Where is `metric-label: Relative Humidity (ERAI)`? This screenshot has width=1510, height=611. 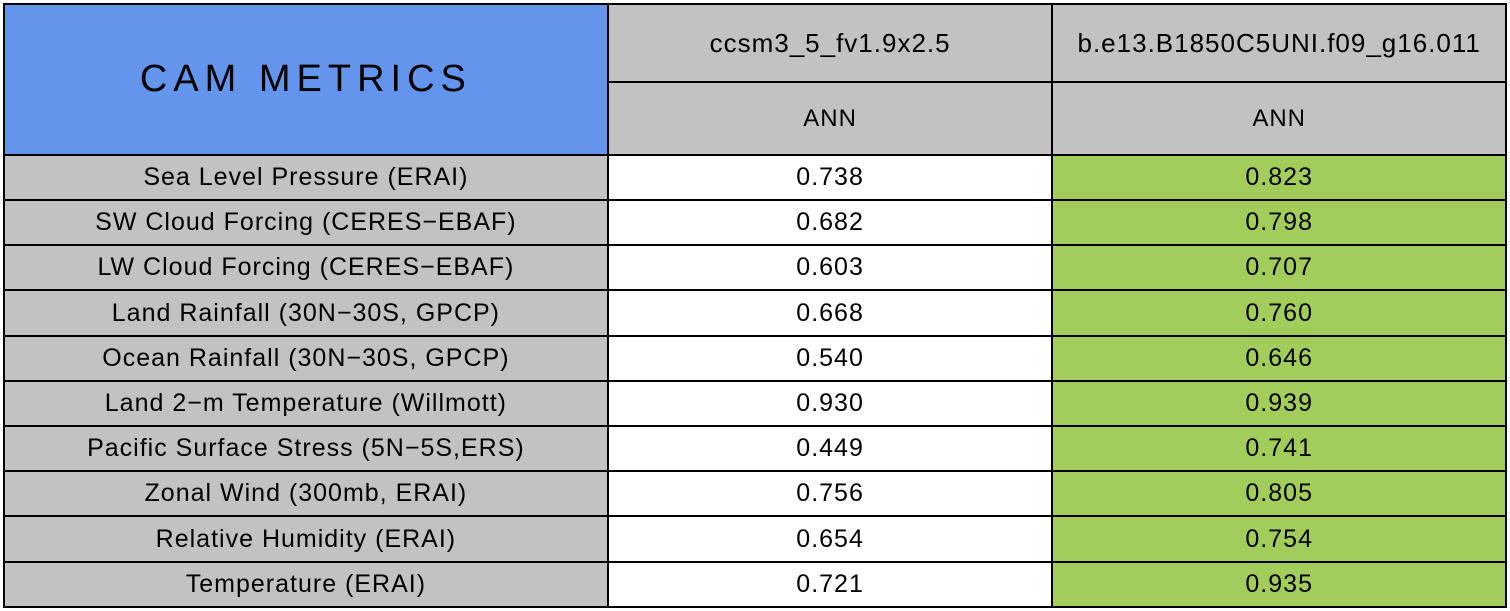 metric-label: Relative Humidity (ERAI) is located at coordinates (306, 539).